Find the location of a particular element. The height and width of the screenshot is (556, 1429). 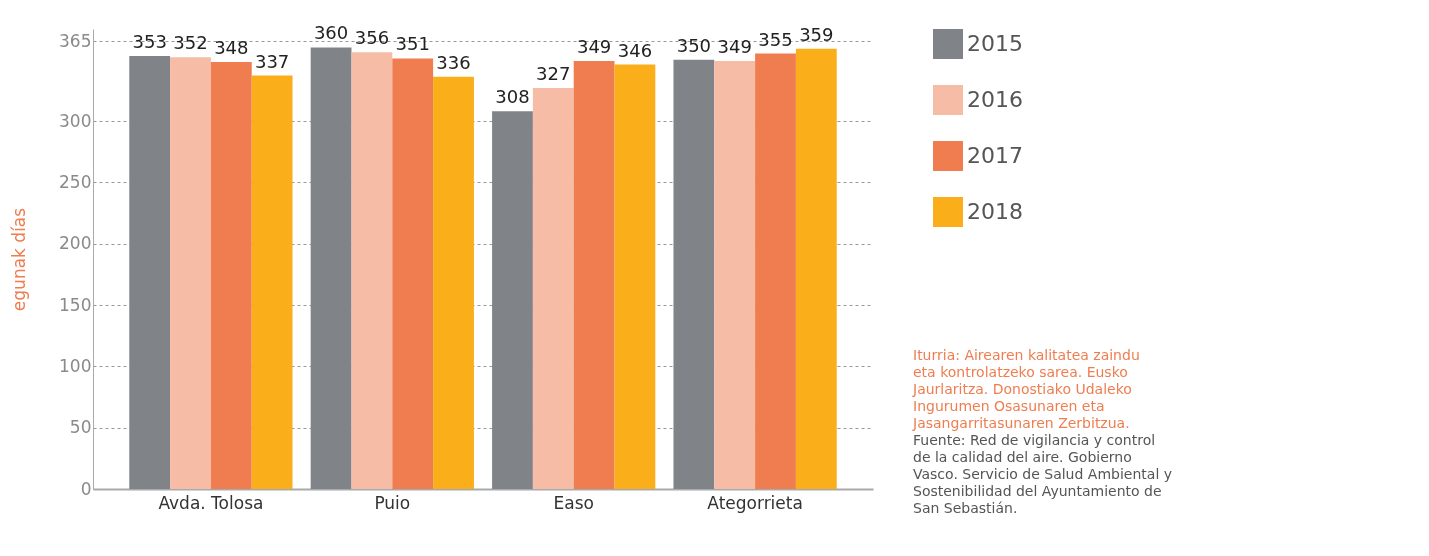

data-label: 353 is located at coordinates (149, 41).